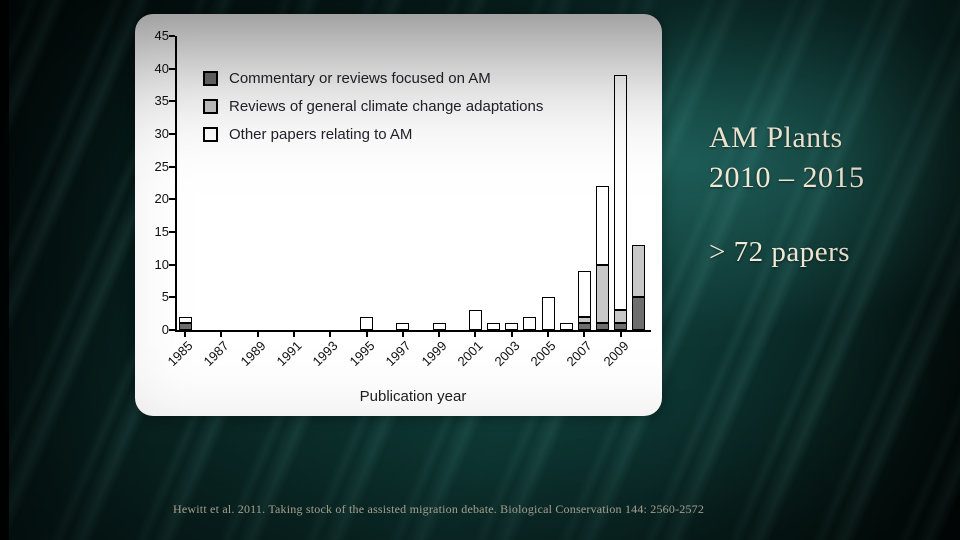 This screenshot has height=540, width=960. Describe the element at coordinates (787, 158) in the screenshot. I see `slide-title: AM Plants 2010 – 2015` at that location.